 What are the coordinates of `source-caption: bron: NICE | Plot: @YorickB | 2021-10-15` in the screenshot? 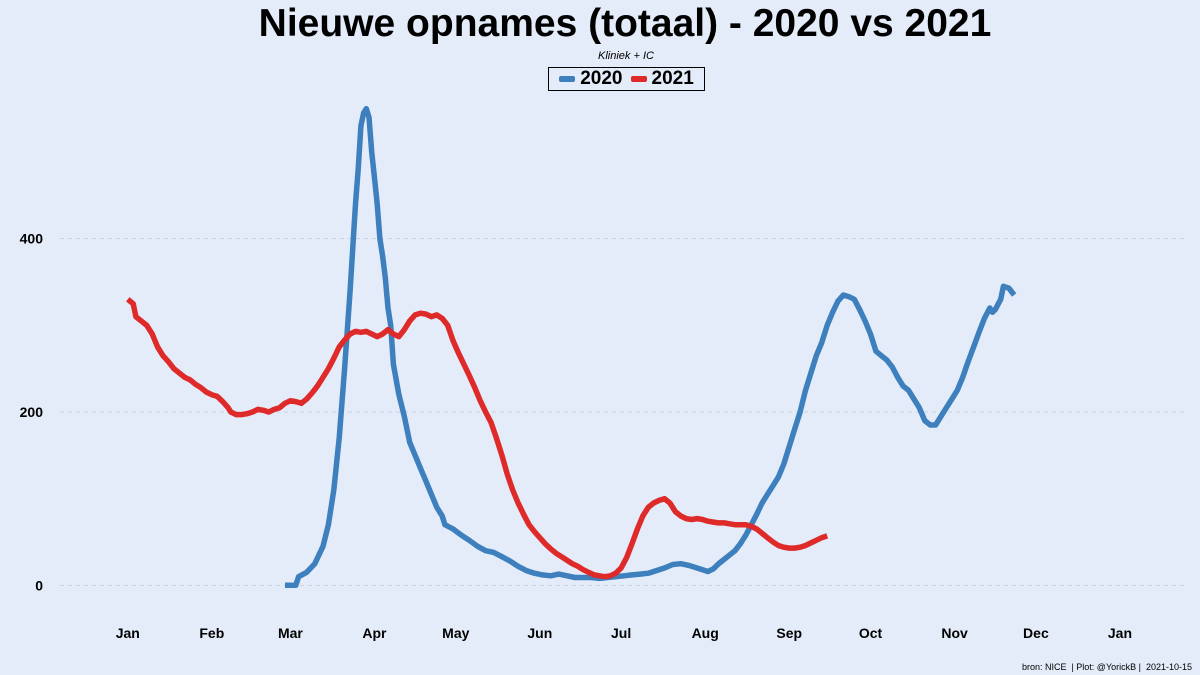 It's located at (1106, 667).